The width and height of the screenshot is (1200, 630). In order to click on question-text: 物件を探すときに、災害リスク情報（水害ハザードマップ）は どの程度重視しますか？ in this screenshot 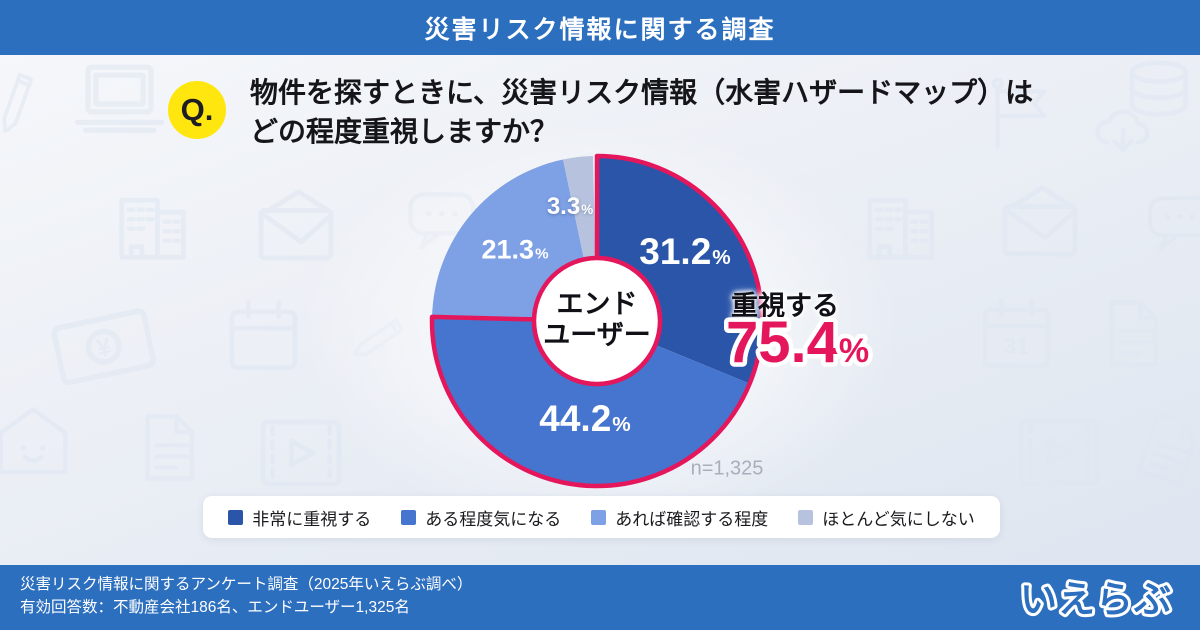, I will do `click(641, 112)`.